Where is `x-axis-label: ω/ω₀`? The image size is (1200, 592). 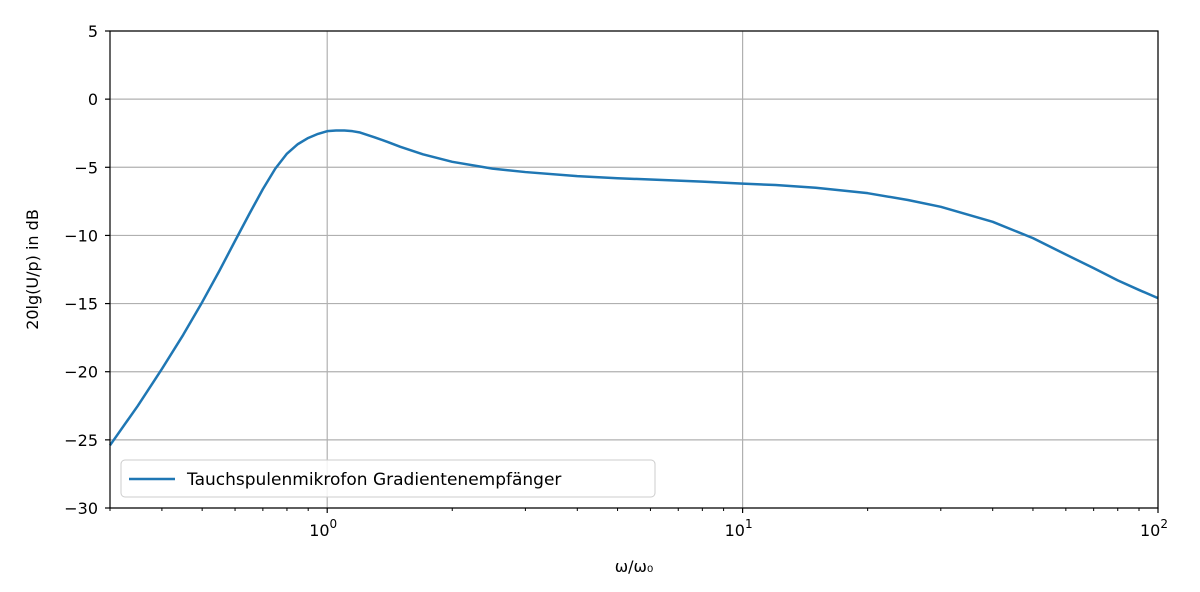 x-axis-label: ω/ω₀ is located at coordinates (634, 566).